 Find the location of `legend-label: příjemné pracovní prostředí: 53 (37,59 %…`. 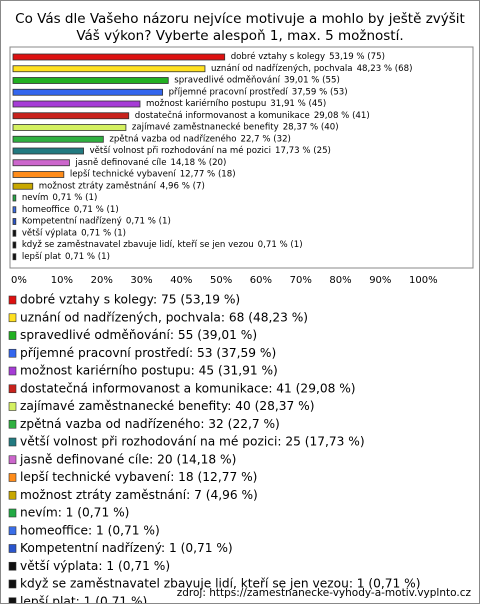

legend-label: příjemné pracovní prostředí: 53 (37,59 %… is located at coordinates (148, 353).